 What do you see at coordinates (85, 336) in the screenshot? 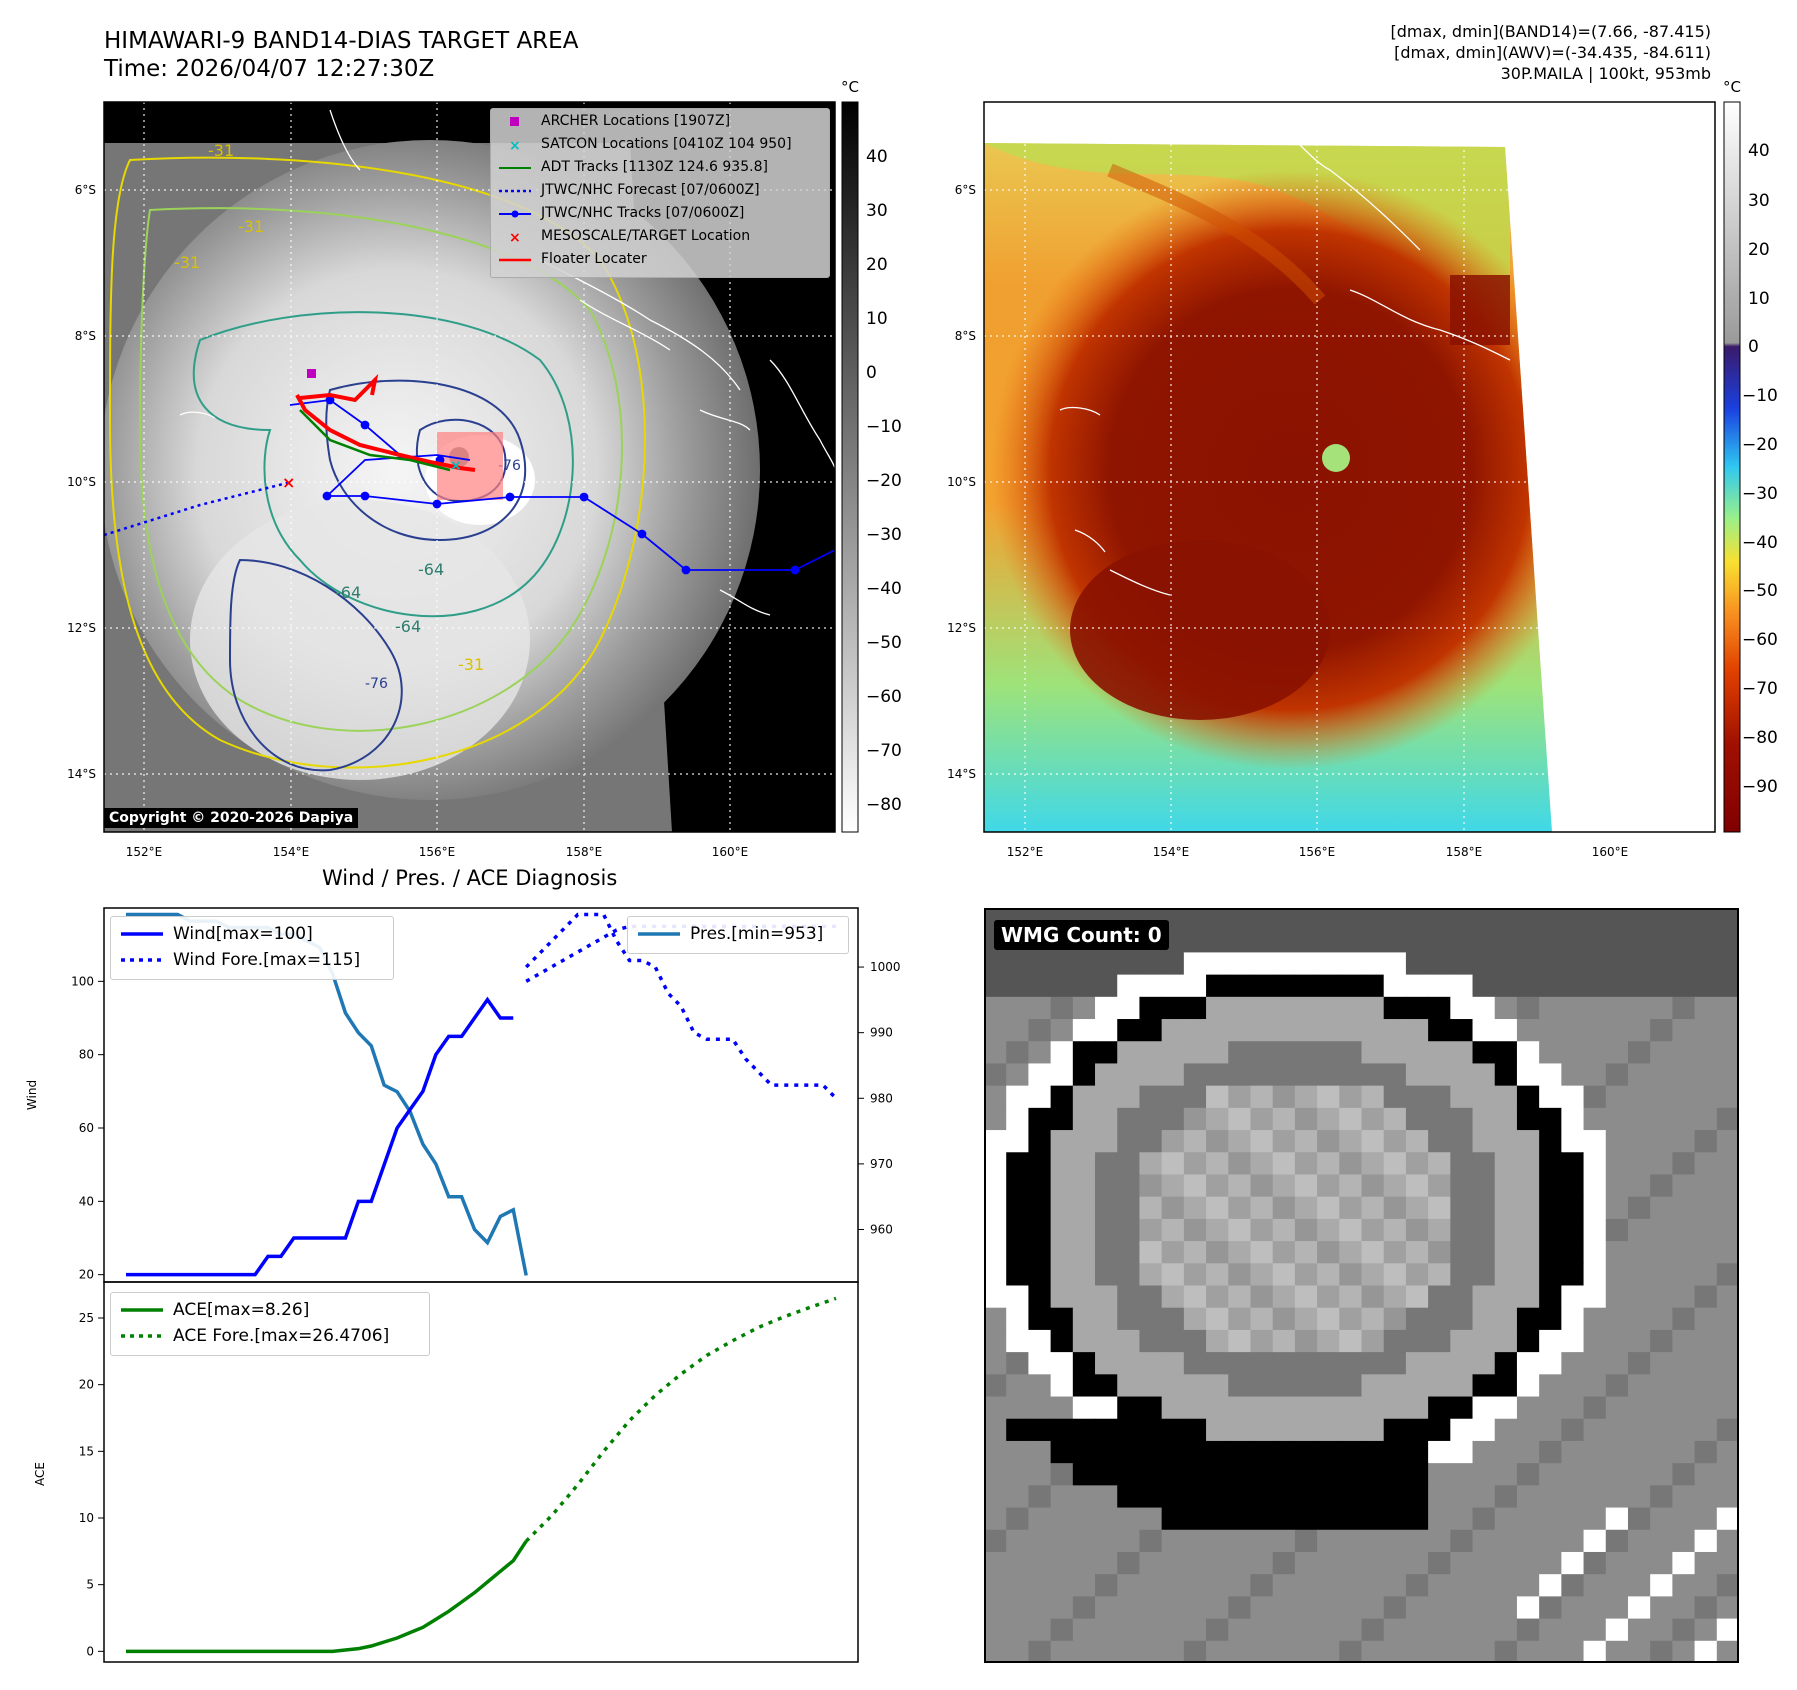
I see `lat-tick: 8°S` at bounding box center [85, 336].